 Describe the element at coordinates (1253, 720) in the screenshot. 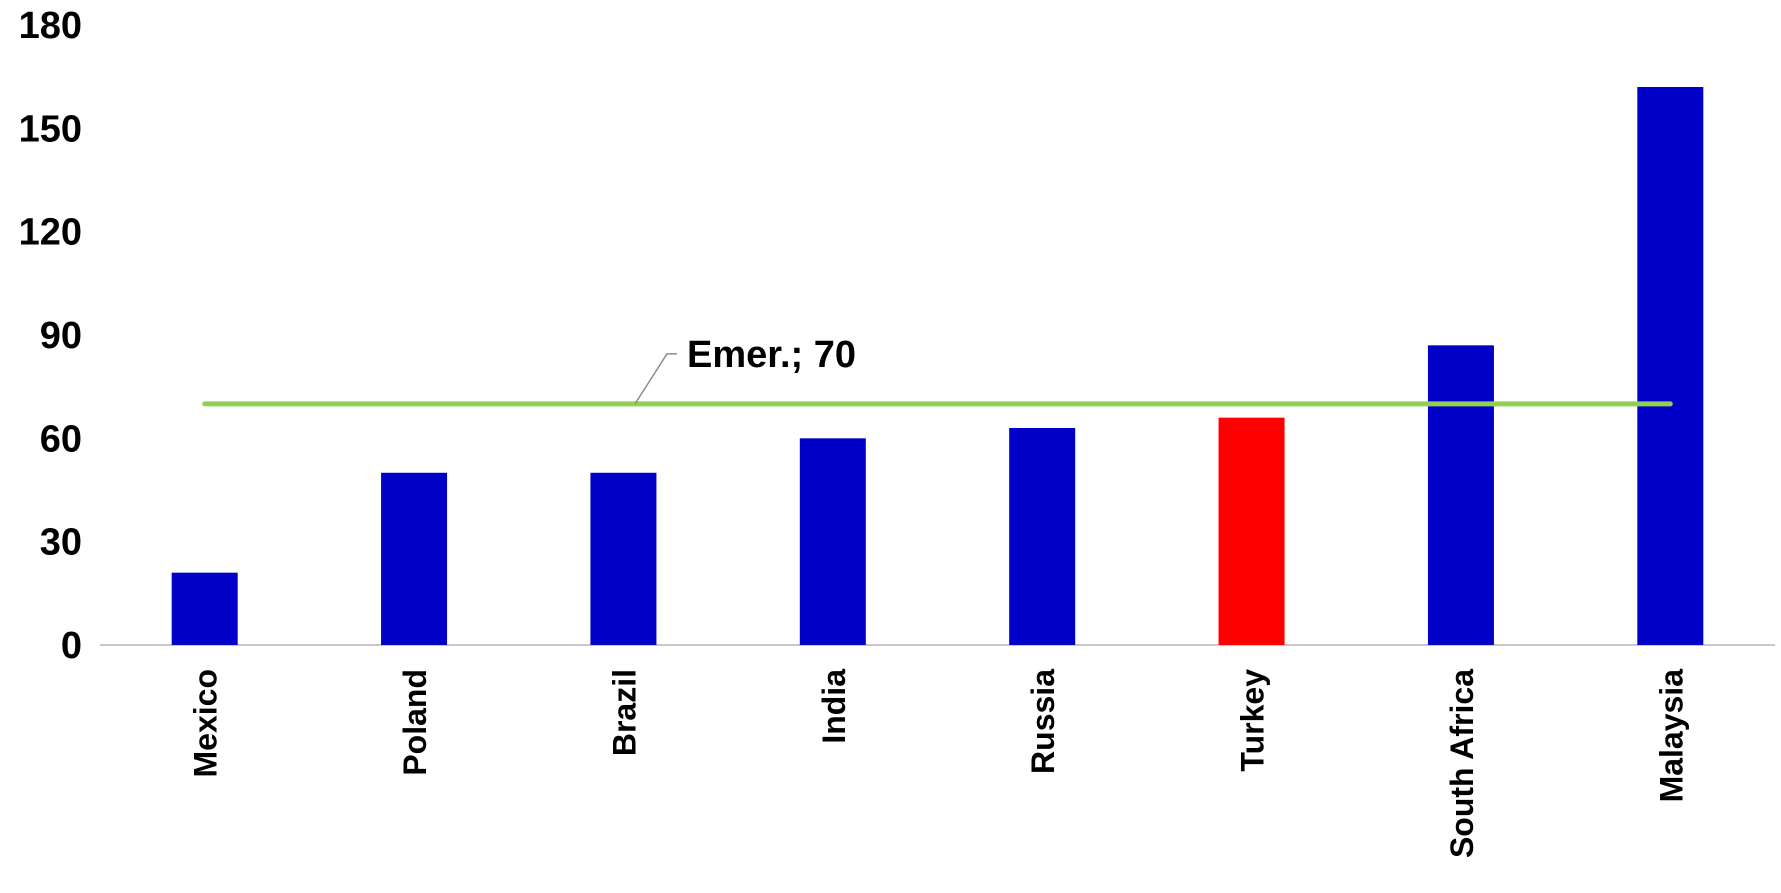

I see `category-label: Turkey` at that location.